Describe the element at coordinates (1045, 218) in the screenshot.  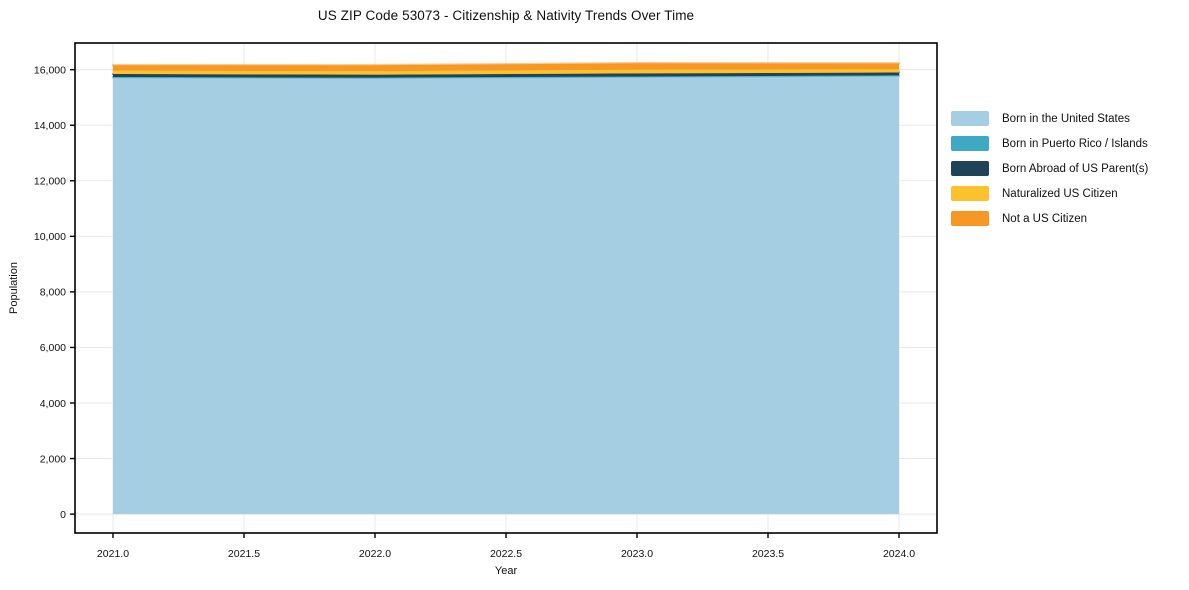
I see `legend-label: Not a US Citizen` at that location.